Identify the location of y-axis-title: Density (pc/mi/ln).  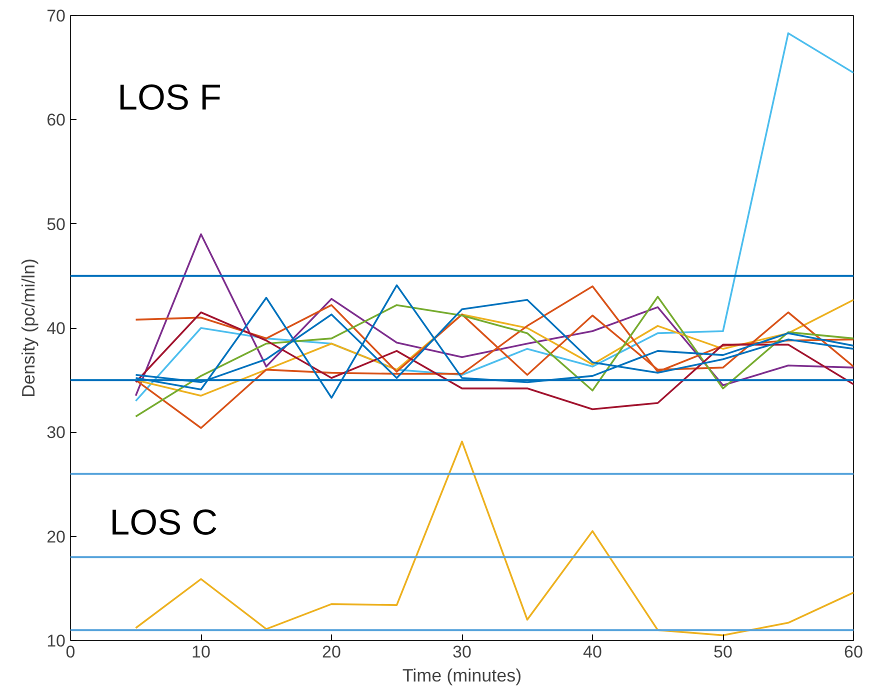
(28, 328).